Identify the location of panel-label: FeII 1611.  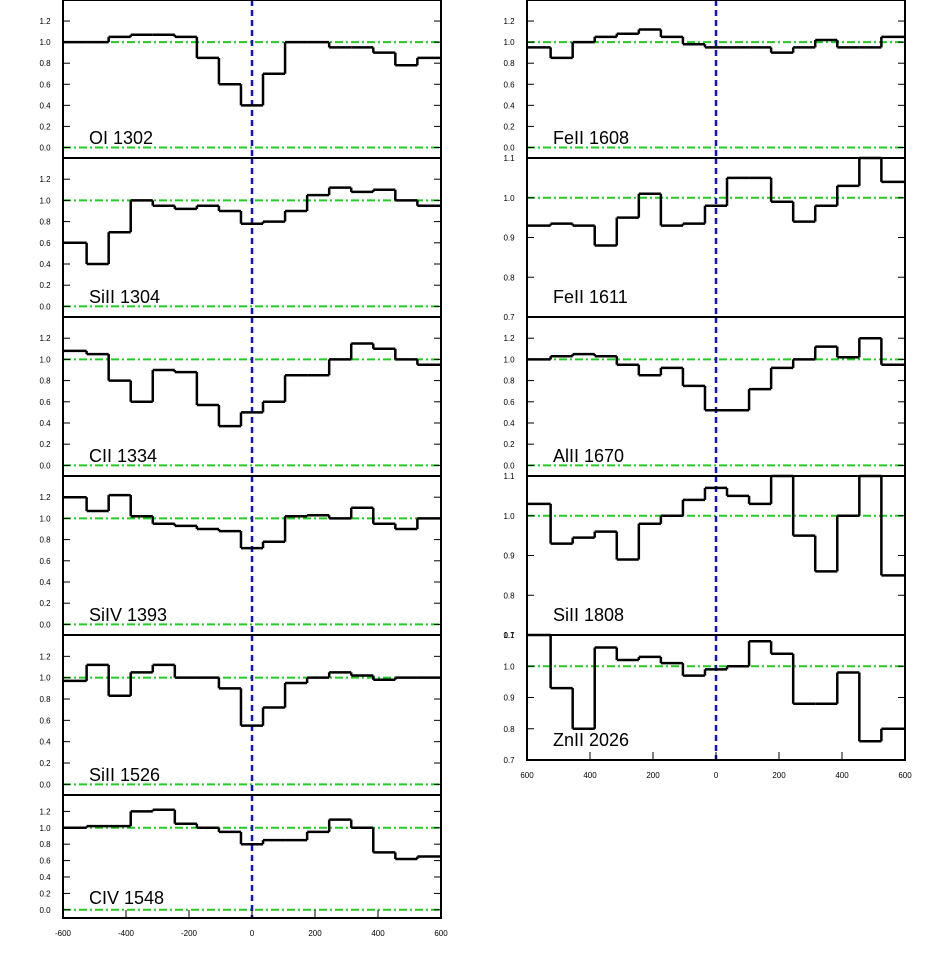
(590, 297).